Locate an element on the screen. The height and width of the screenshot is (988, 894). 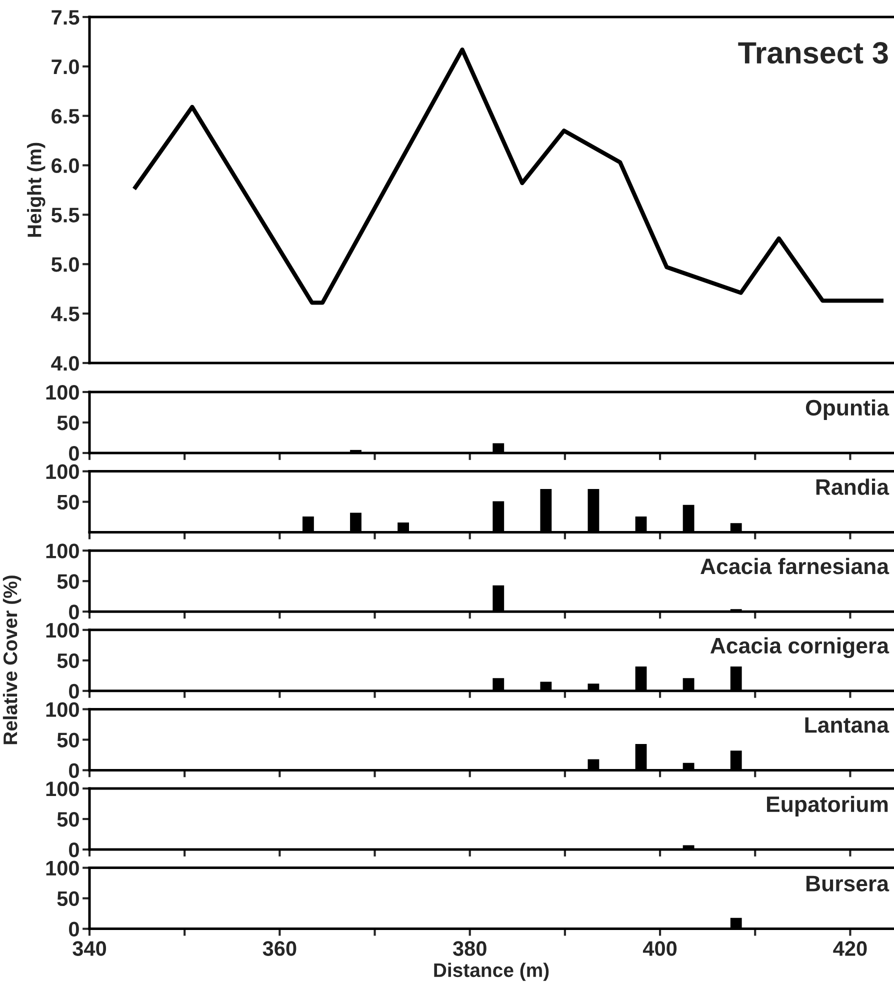
y-tick-label: 7.5 is located at coordinates (66, 17).